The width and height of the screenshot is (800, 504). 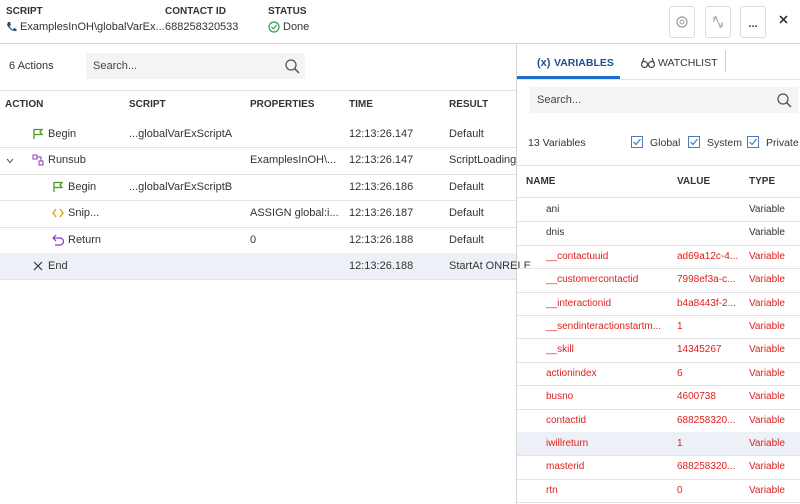 I want to click on label: STATUS, so click(x=287, y=11).